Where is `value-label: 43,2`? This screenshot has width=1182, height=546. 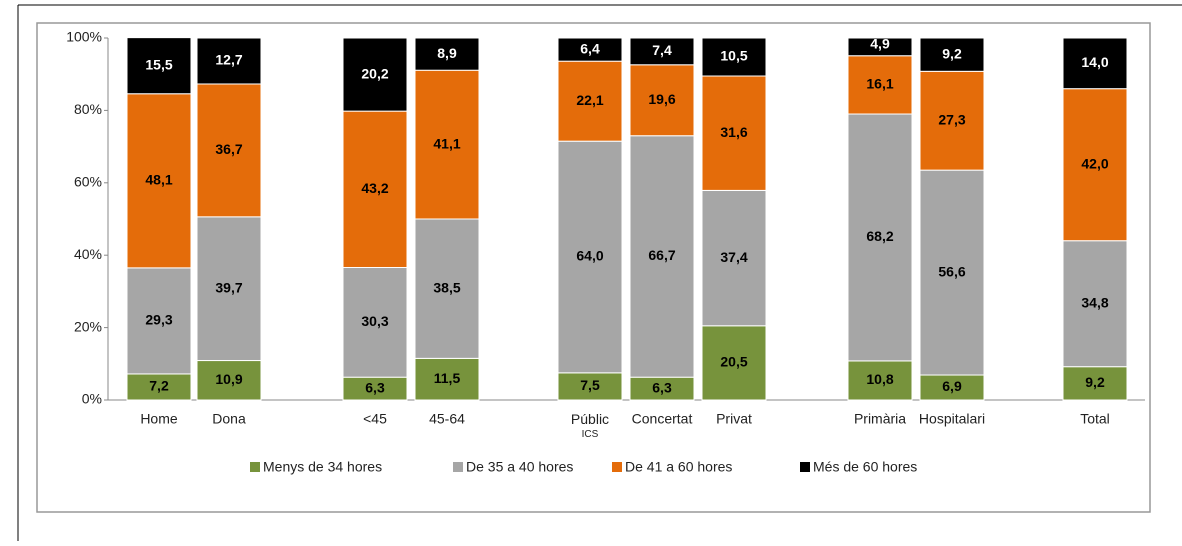
value-label: 43,2 is located at coordinates (374, 188).